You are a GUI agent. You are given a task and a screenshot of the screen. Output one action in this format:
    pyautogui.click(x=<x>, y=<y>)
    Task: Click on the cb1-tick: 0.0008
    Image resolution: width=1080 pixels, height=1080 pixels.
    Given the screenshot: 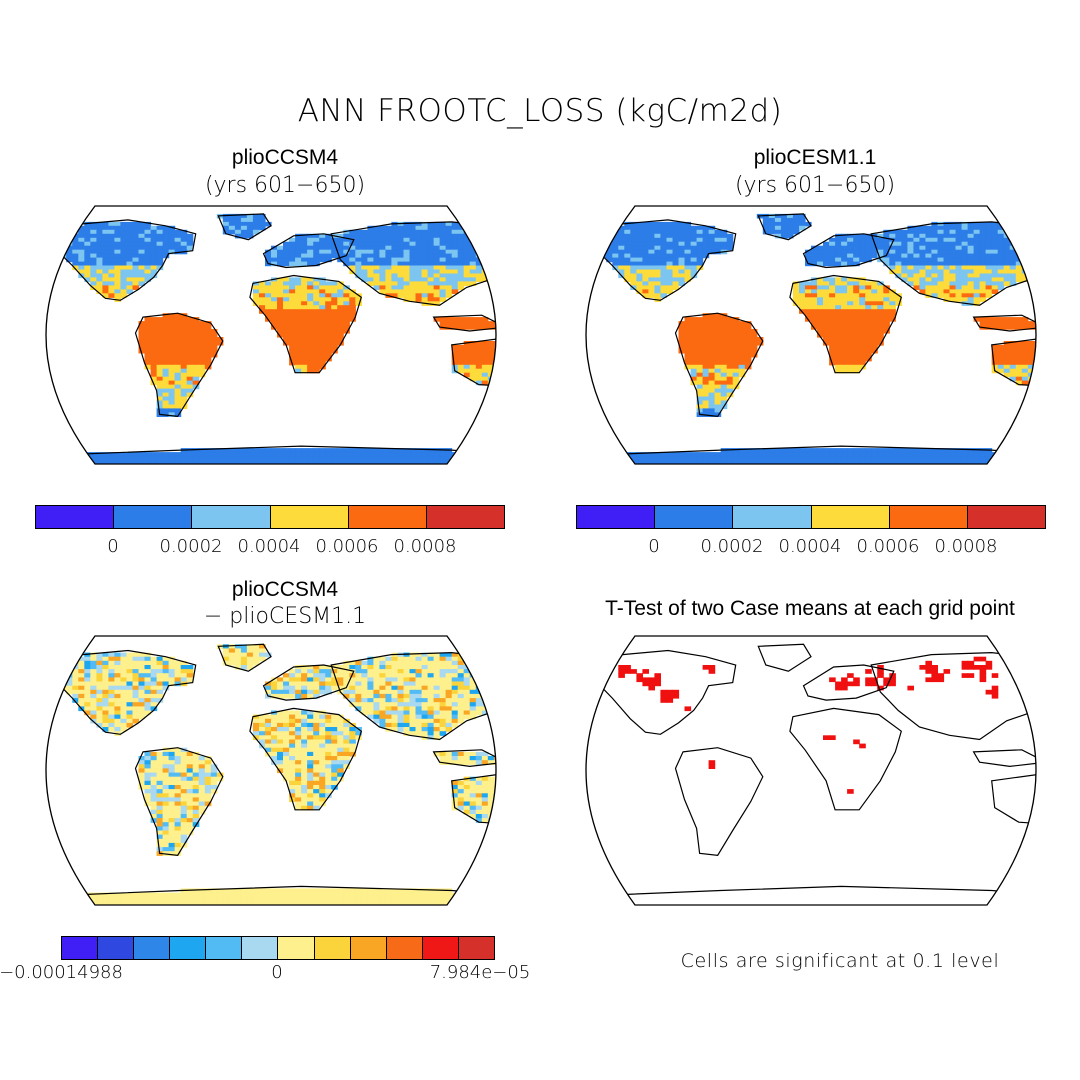 What is the action you would take?
    pyautogui.click(x=425, y=546)
    